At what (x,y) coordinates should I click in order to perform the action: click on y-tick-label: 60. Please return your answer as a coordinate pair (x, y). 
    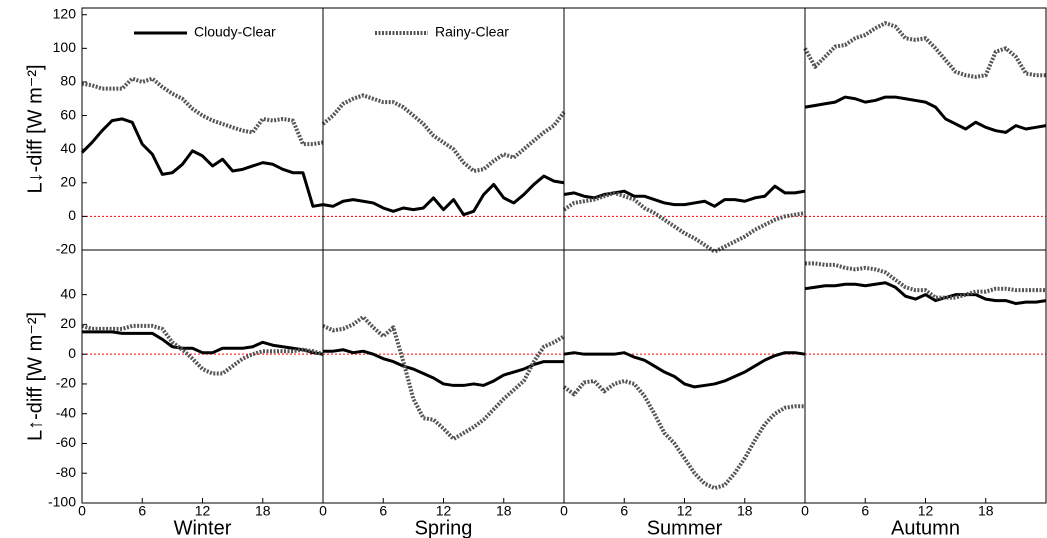
    Looking at the image, I should click on (68, 114).